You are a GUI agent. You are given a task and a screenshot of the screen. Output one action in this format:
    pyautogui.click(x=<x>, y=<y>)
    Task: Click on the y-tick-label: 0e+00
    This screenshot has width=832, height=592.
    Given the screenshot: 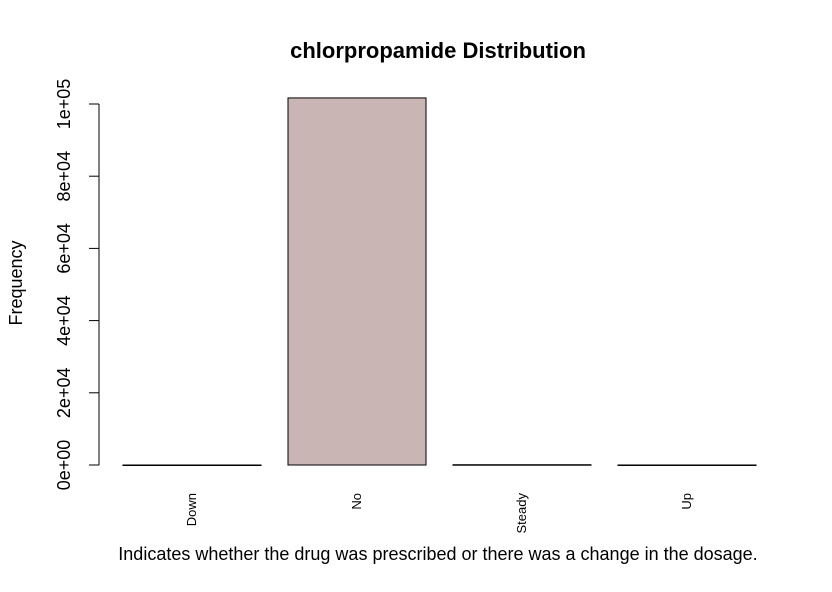 What is the action you would take?
    pyautogui.click(x=64, y=465)
    